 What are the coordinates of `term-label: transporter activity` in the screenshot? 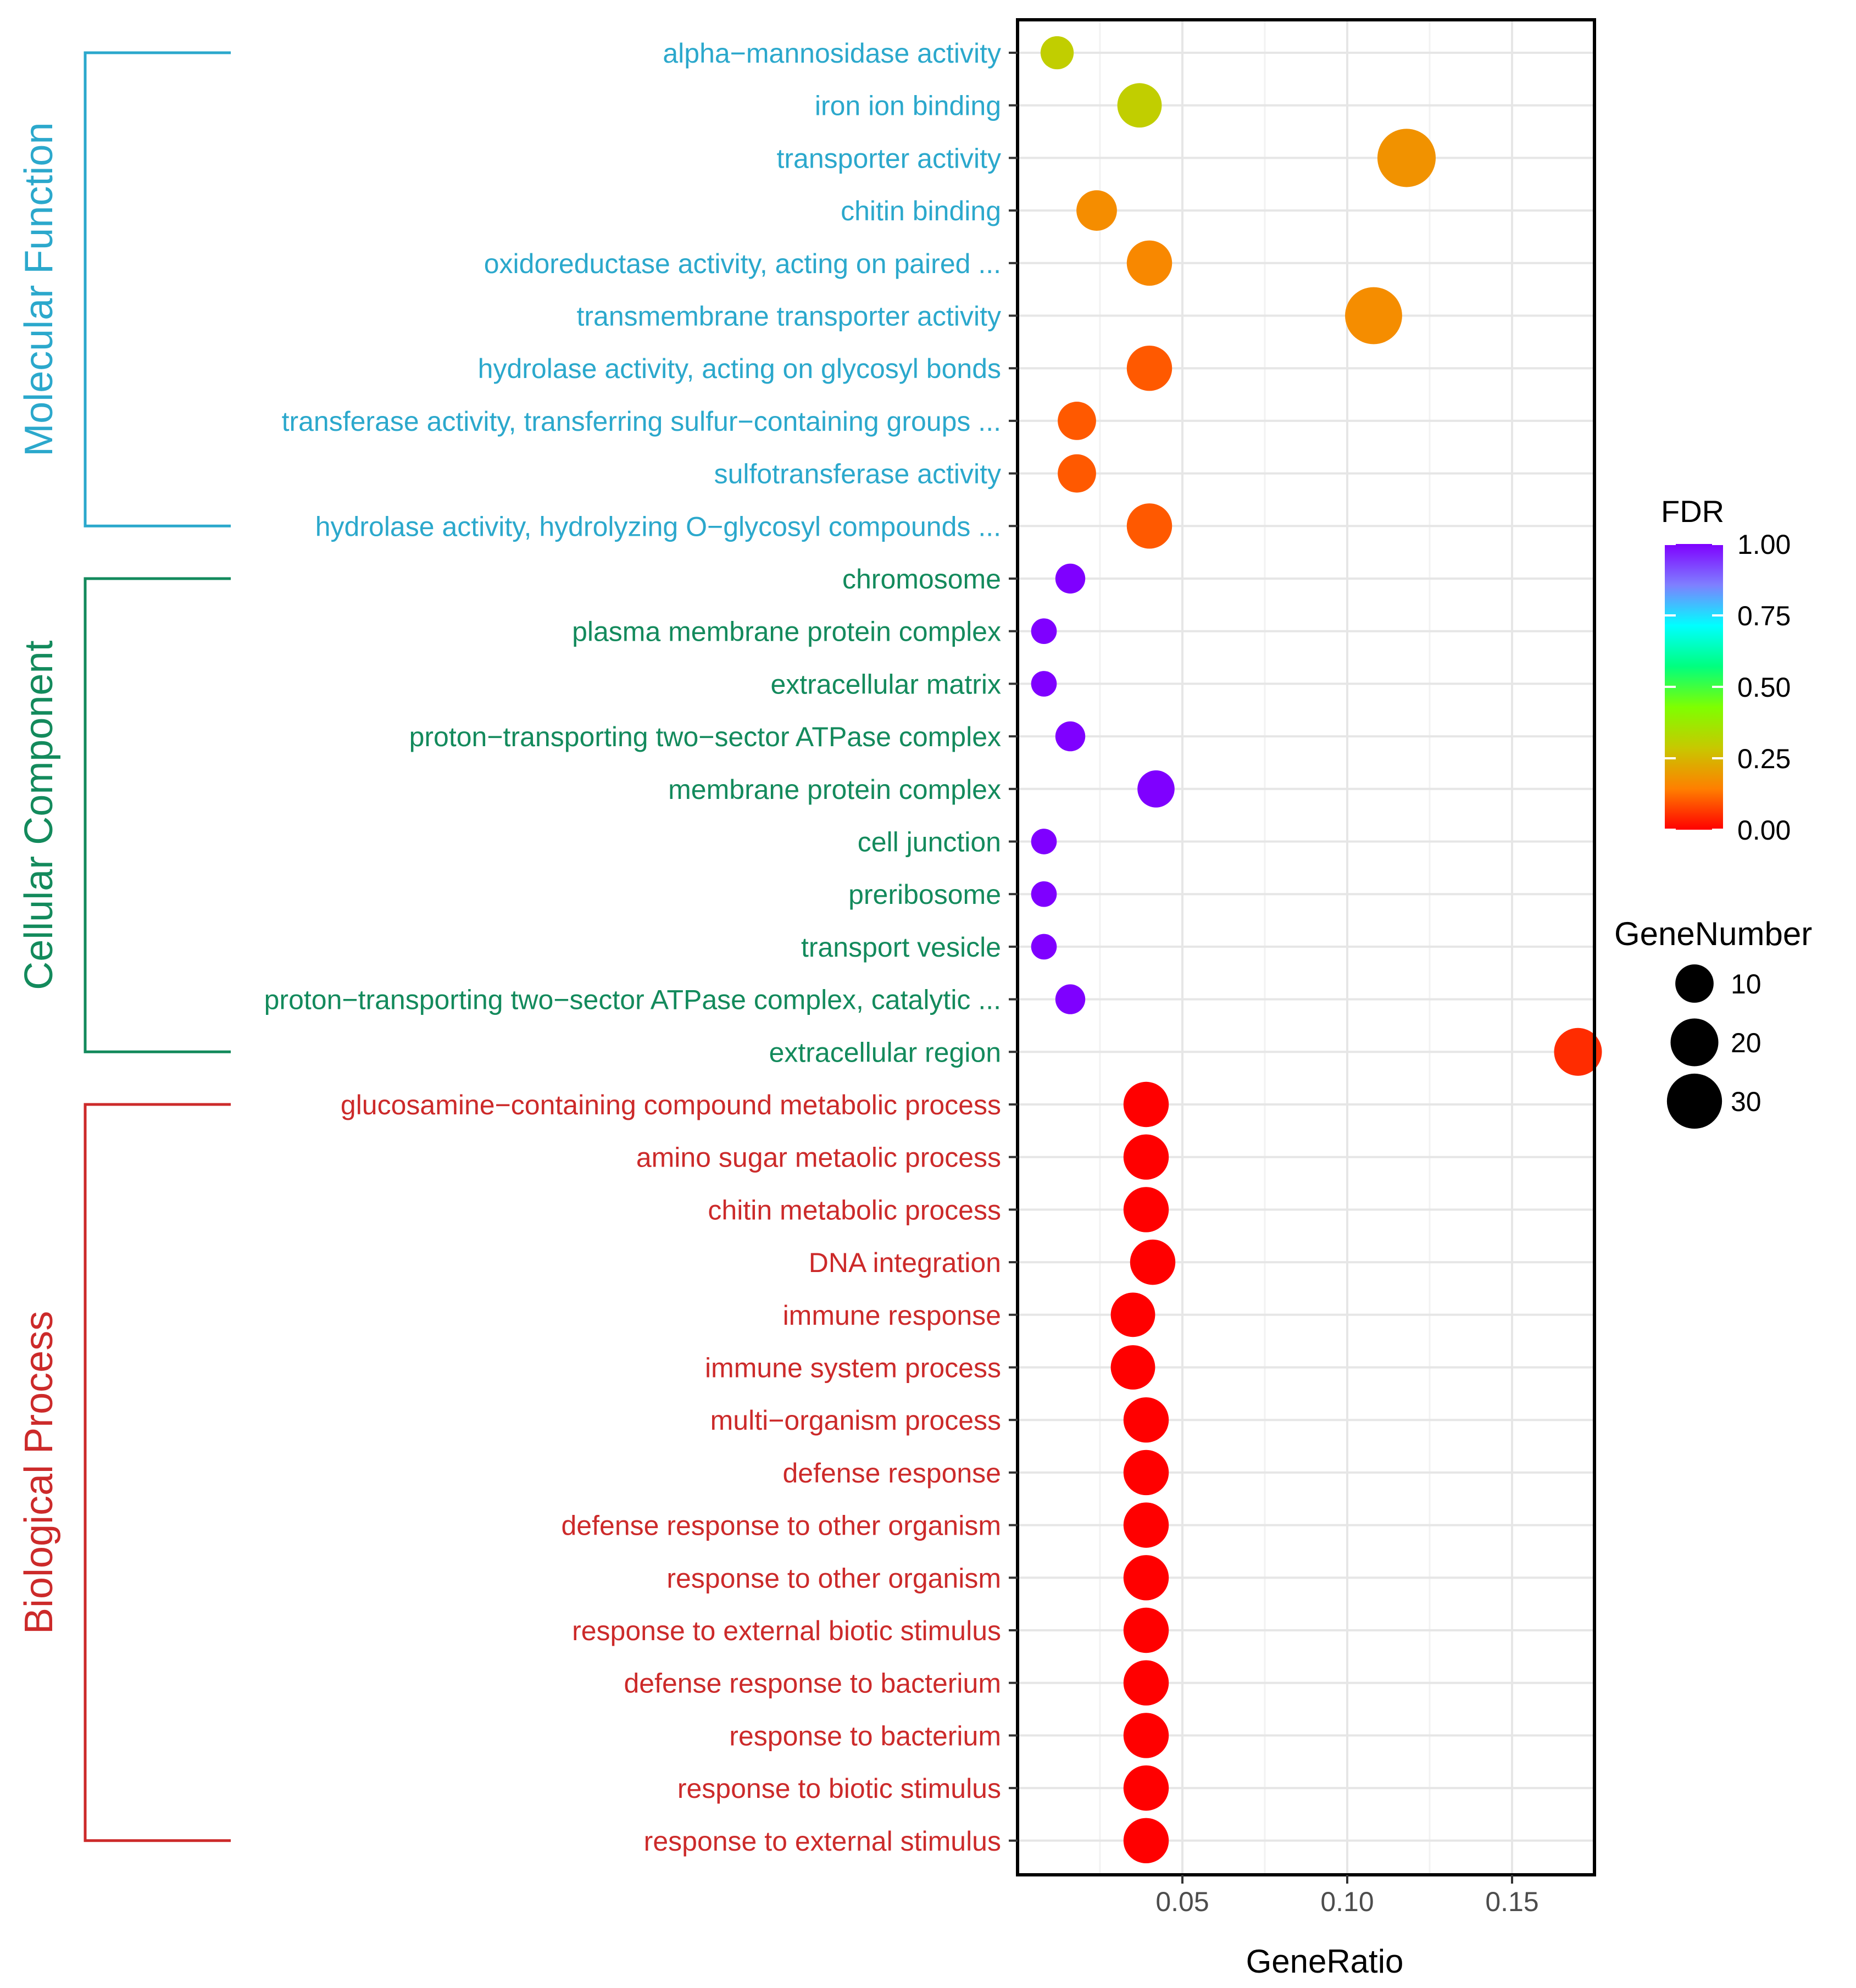 It's located at (889, 158).